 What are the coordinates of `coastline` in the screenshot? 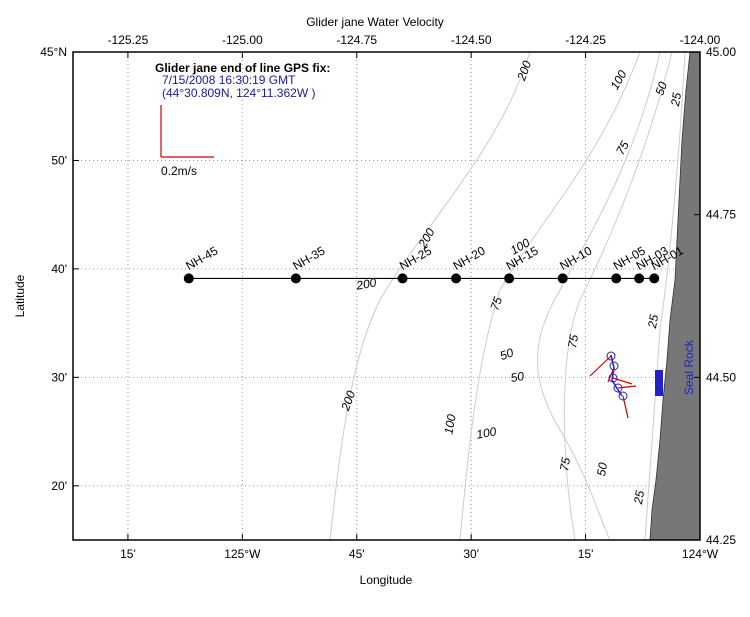 It's located at (675, 296).